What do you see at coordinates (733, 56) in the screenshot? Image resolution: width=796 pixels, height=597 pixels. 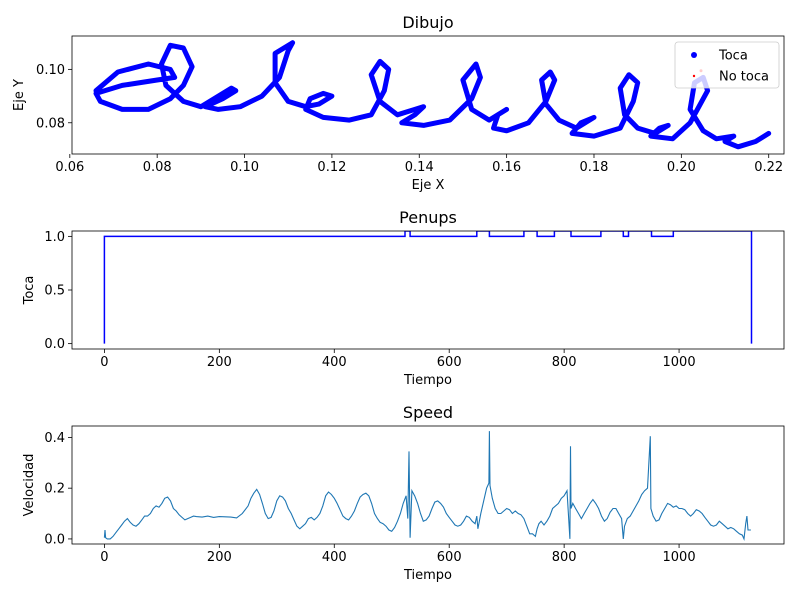 I see `legend-label-0: Toca` at bounding box center [733, 56].